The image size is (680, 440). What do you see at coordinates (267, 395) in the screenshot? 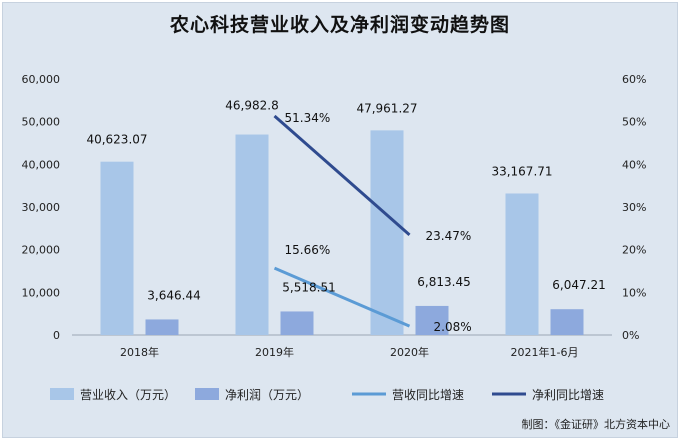
I see `legend-label: 净利润（万元）` at bounding box center [267, 395].